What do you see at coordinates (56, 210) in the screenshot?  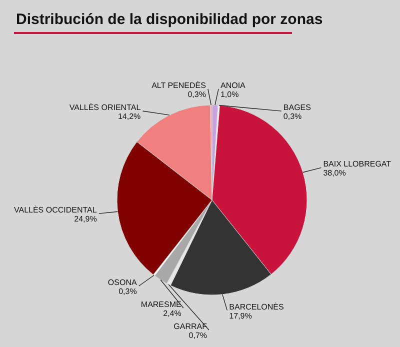 I see `slice-label: VALLÈS OCCIDENTAL` at bounding box center [56, 210].